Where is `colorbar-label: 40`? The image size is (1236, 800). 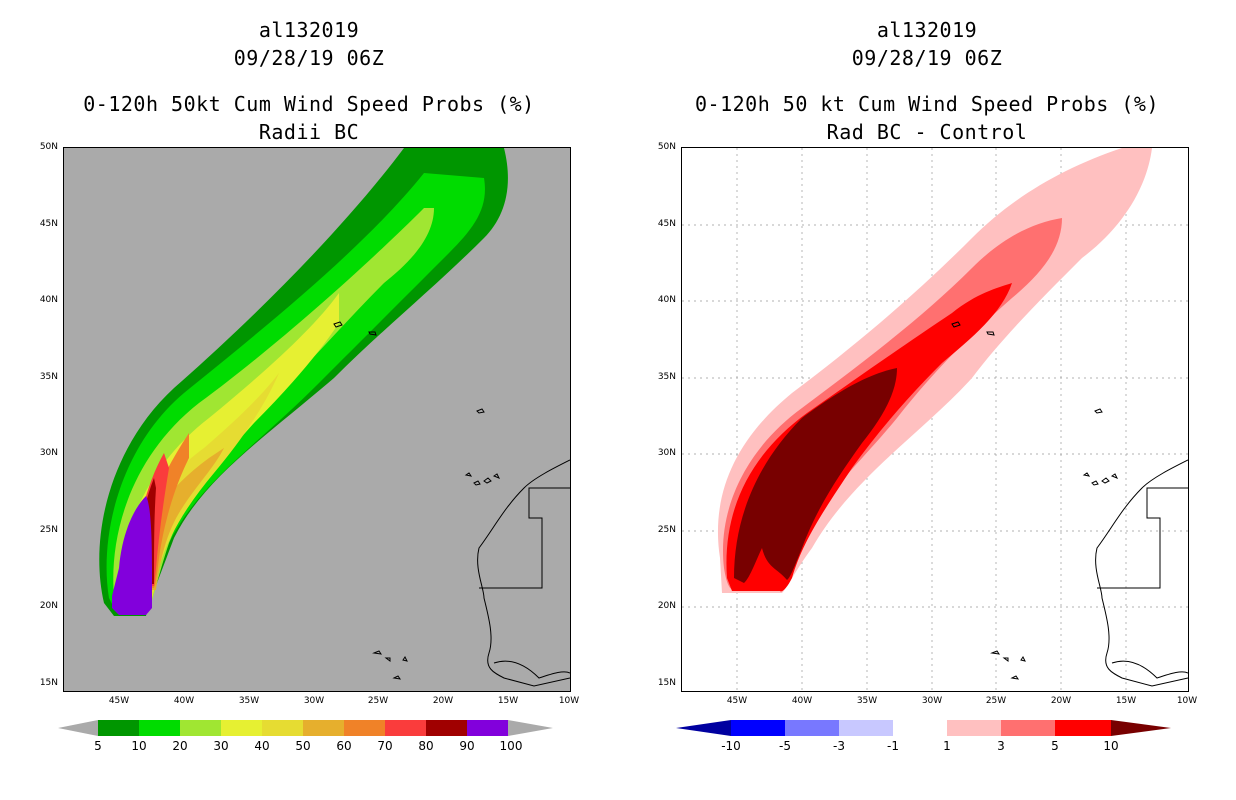
colorbar-label: 40 is located at coordinates (262, 746).